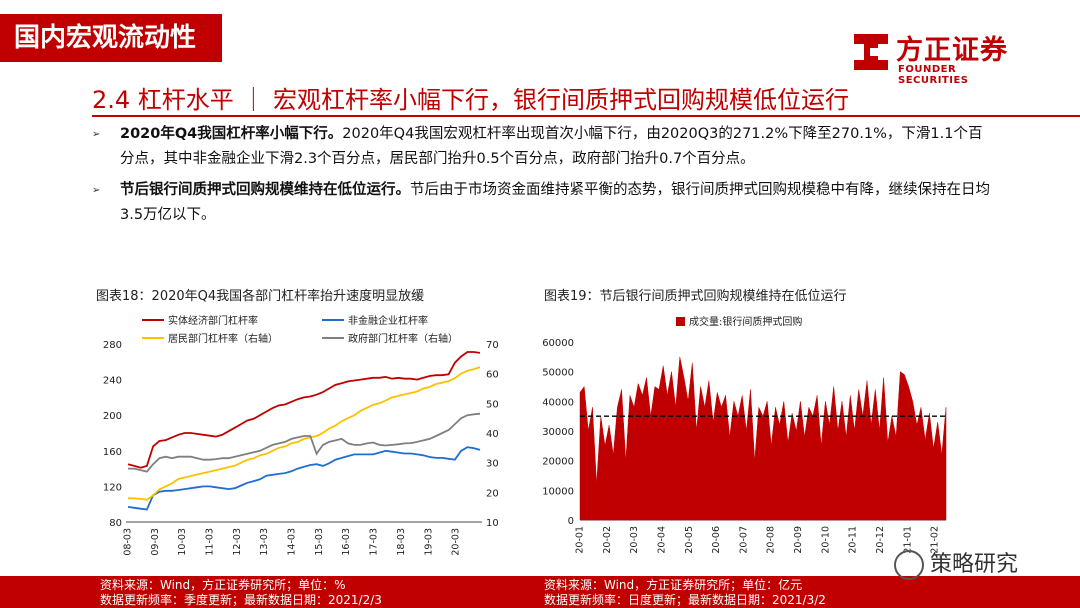  I want to click on y-right-tick-label: 60, so click(492, 375).